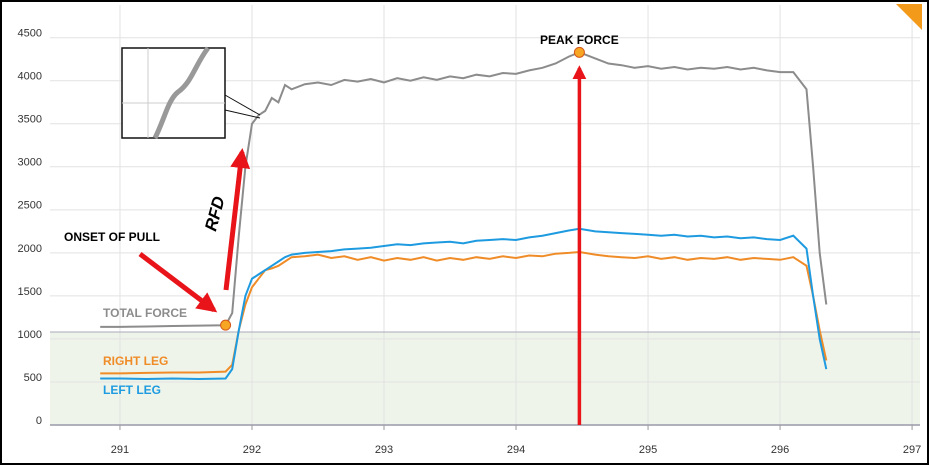  Describe the element at coordinates (516, 450) in the screenshot. I see `x-tick-label: 294` at that location.